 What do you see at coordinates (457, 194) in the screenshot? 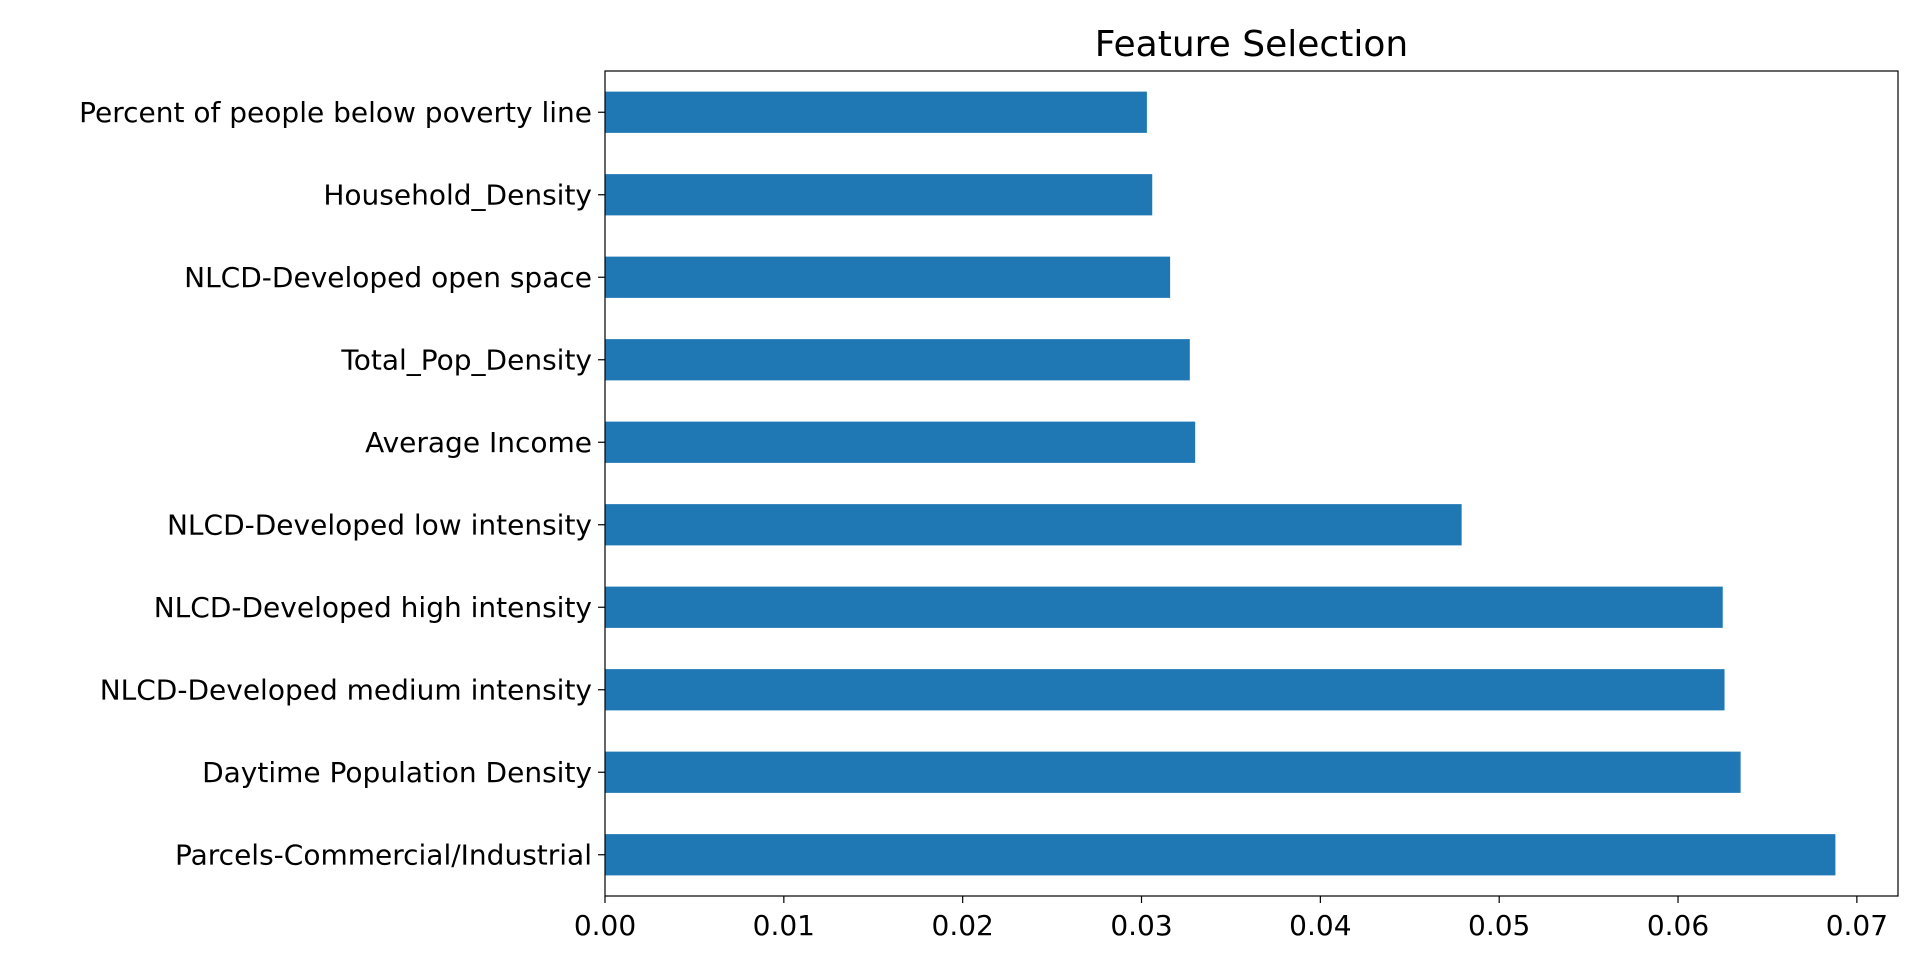
I see `y-tick-label: Household_Density` at bounding box center [457, 194].